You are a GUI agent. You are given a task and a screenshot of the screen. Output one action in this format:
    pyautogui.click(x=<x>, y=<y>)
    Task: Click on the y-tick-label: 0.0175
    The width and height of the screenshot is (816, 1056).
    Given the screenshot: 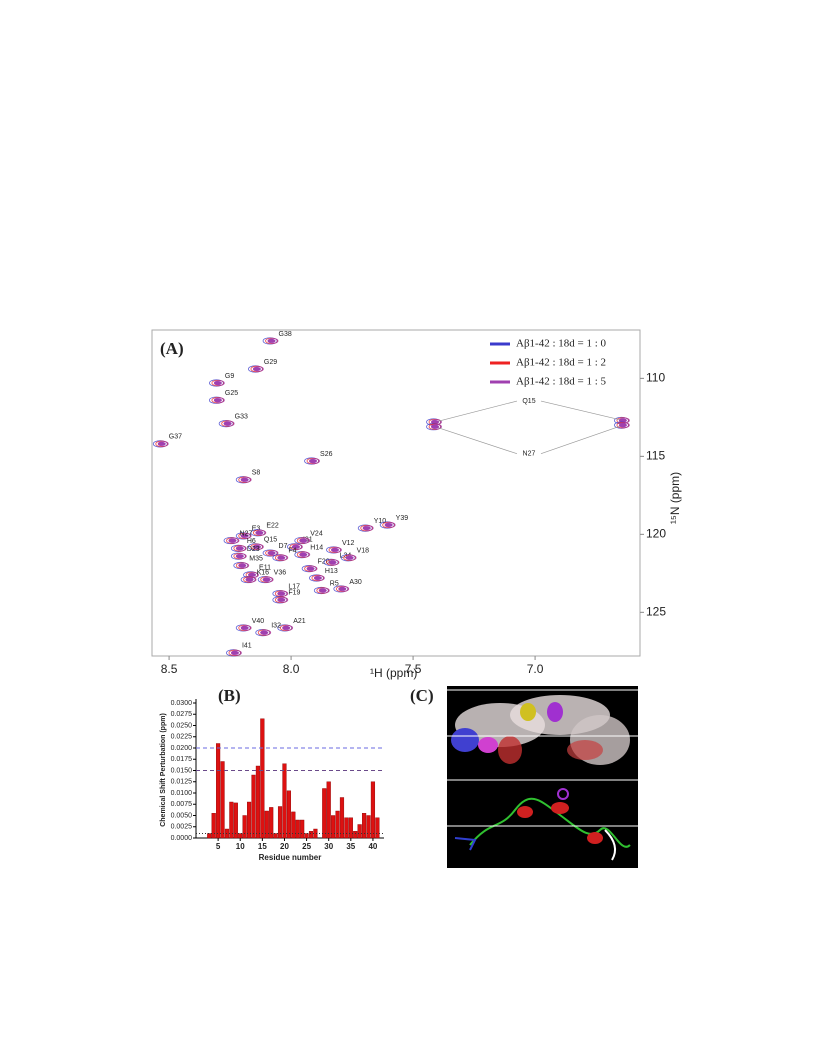 What is the action you would take?
    pyautogui.click(x=182, y=759)
    